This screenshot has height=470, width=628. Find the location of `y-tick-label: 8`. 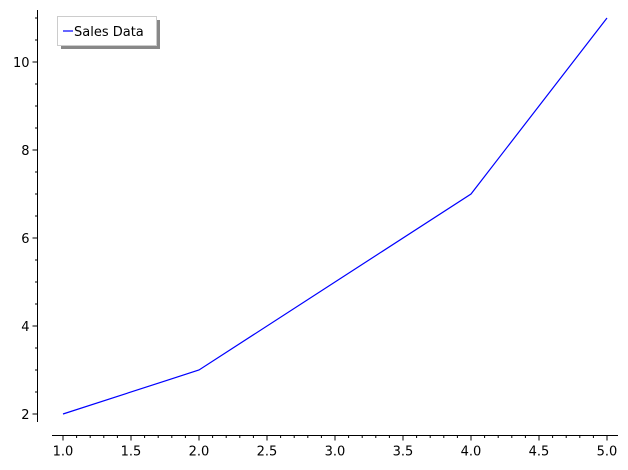

y-tick-label: 8 is located at coordinates (25, 151).